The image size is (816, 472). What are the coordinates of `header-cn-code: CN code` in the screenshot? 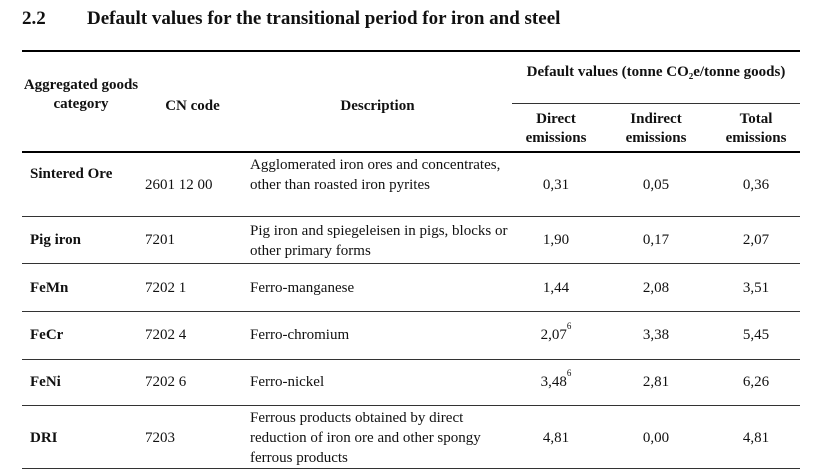 It's located at (192, 106).